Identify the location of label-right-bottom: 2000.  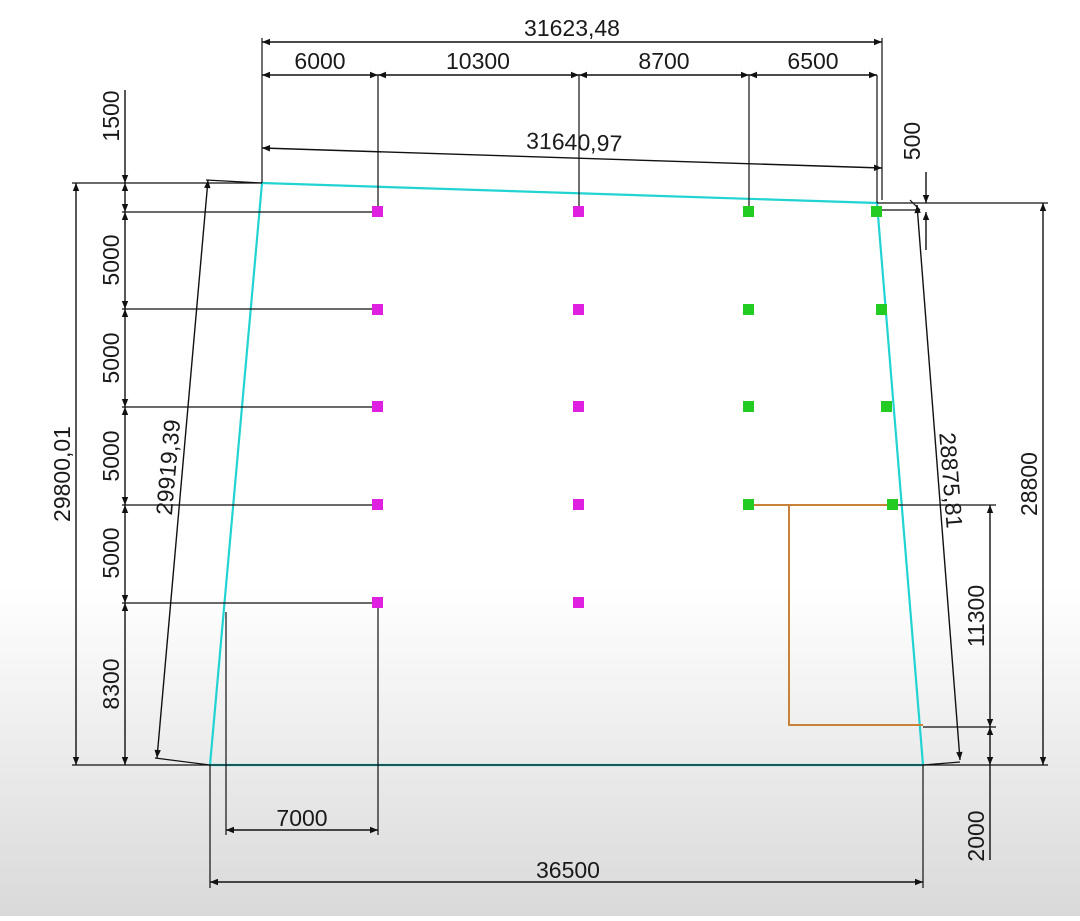
(976, 835).